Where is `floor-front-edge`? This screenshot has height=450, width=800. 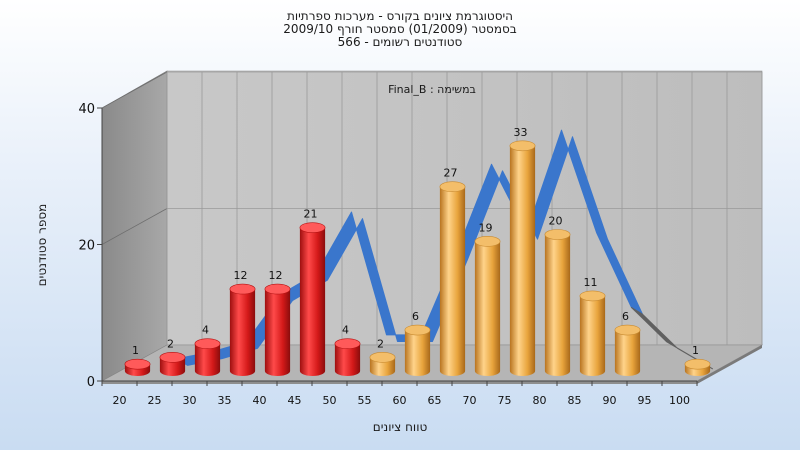
floor-front-edge is located at coordinates (399, 382).